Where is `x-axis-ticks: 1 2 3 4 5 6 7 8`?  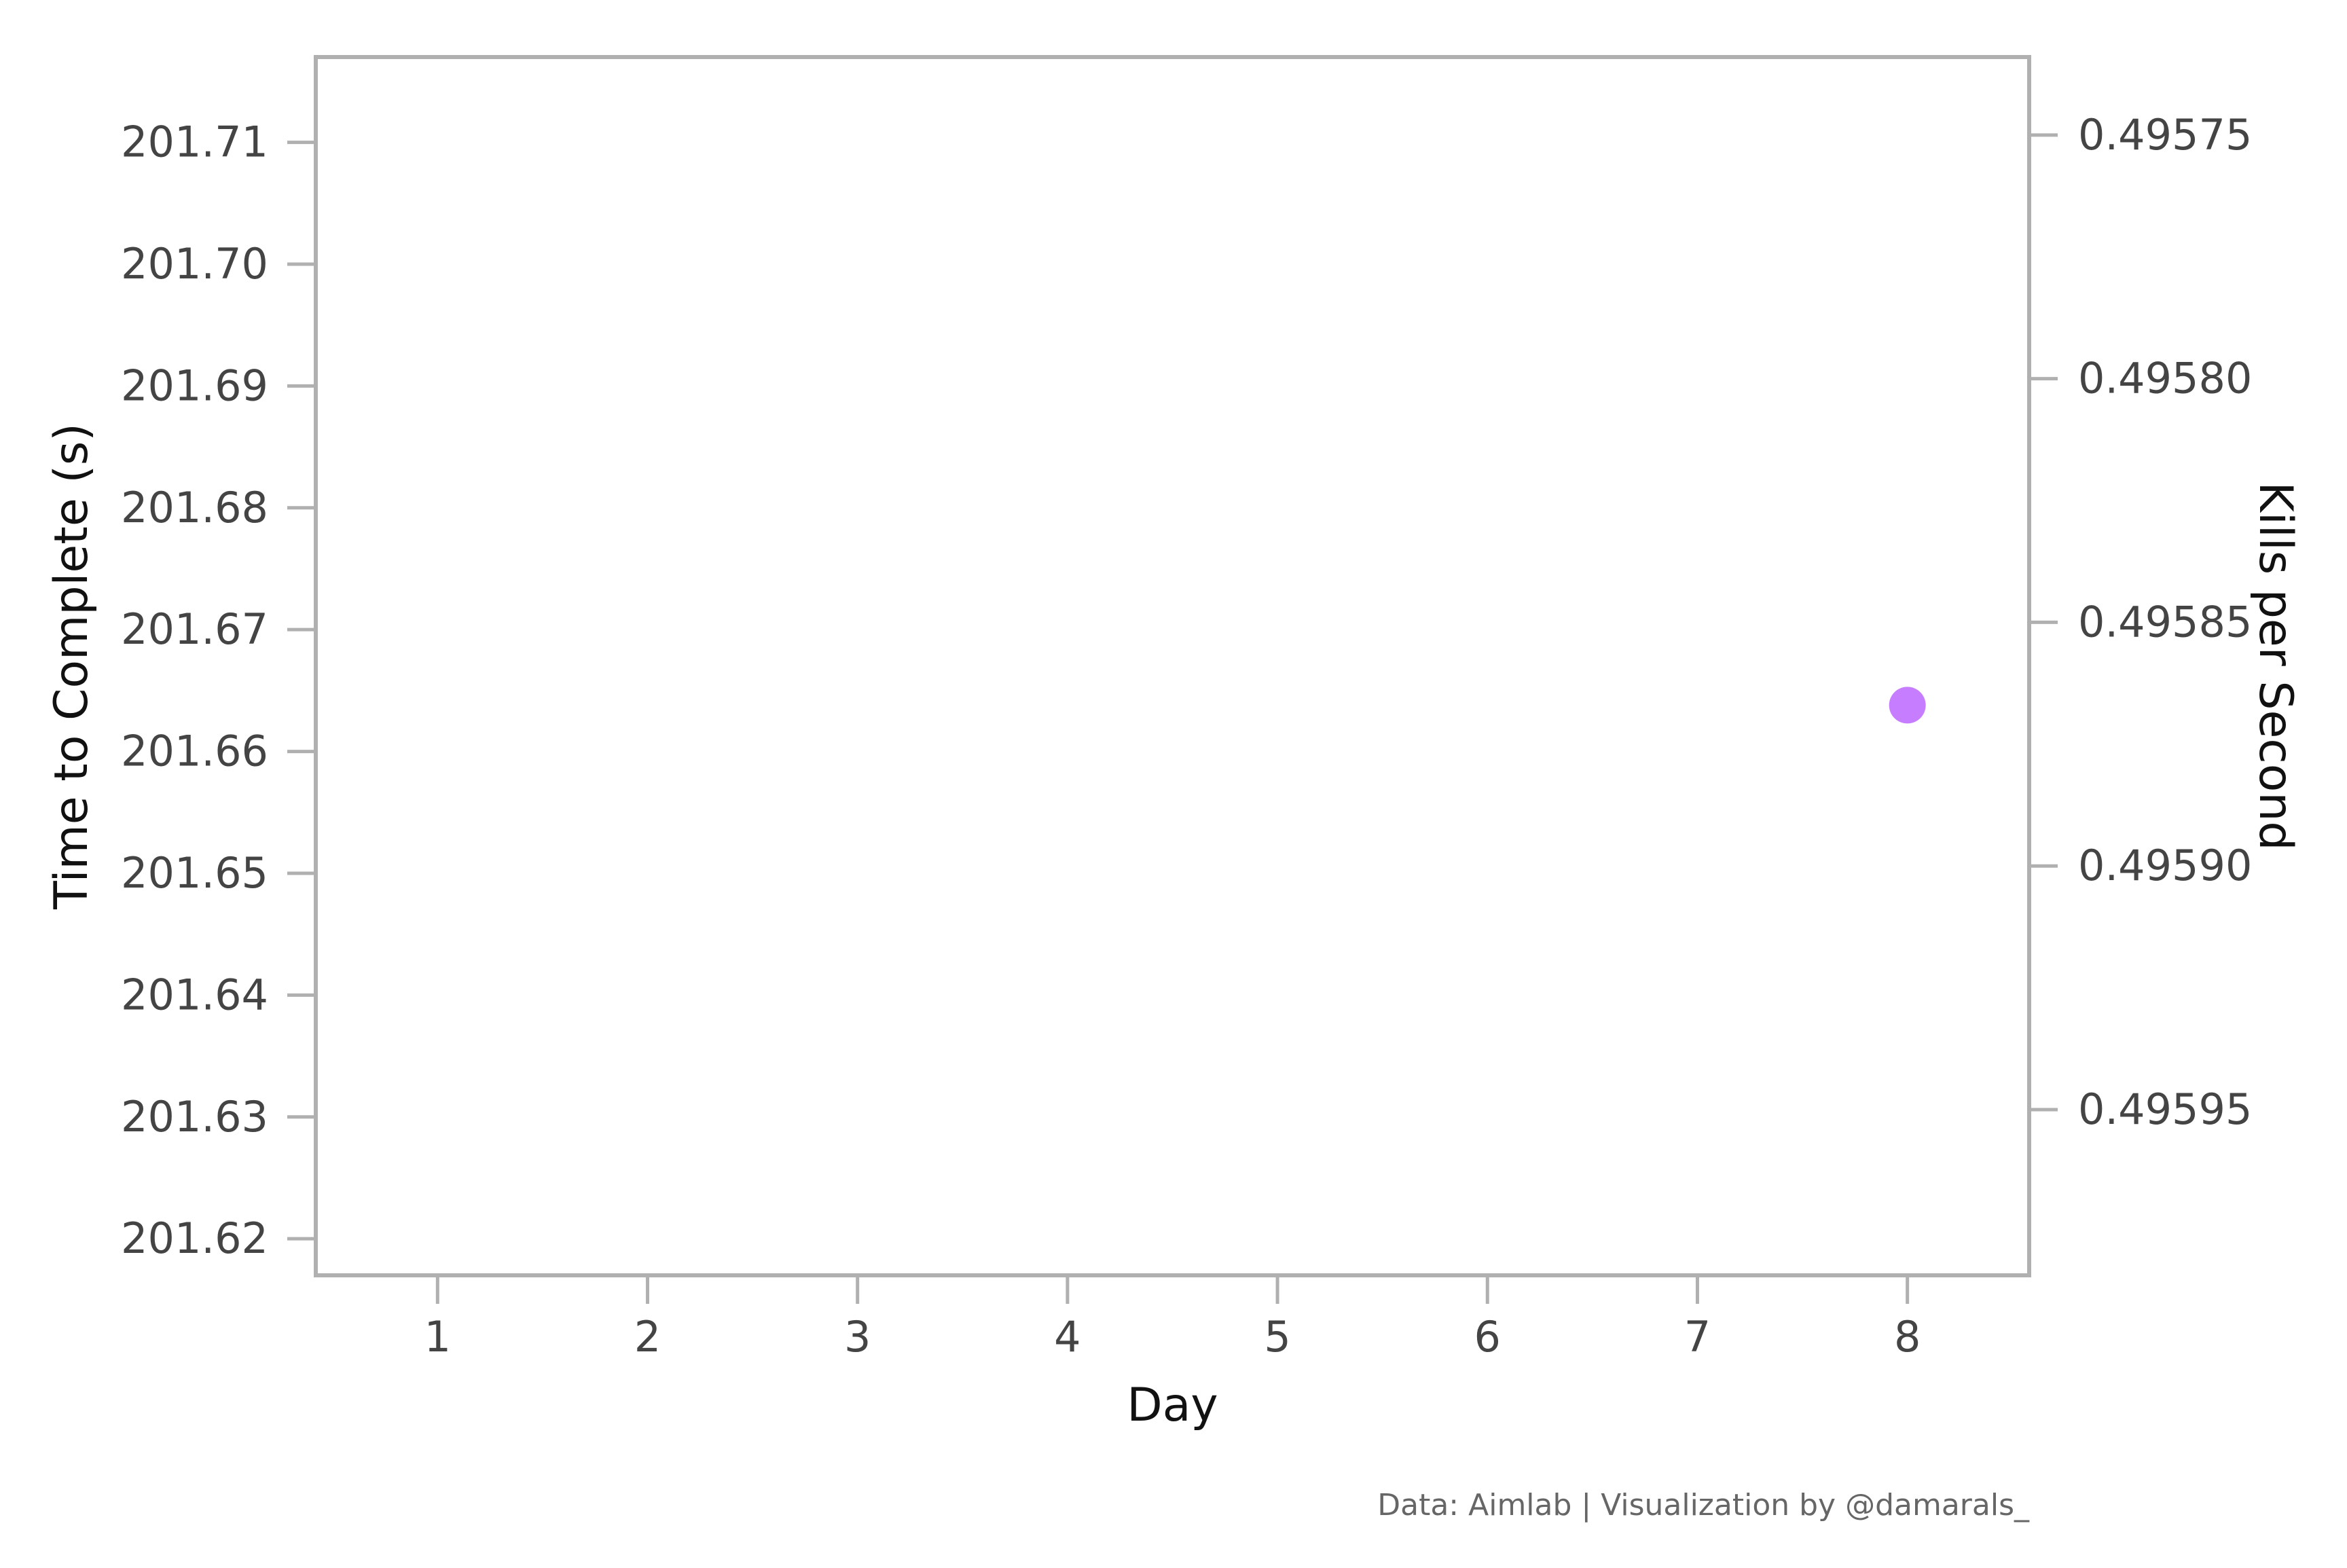 x-axis-ticks: 1 2 3 4 5 6 7 8 is located at coordinates (1172, 1318).